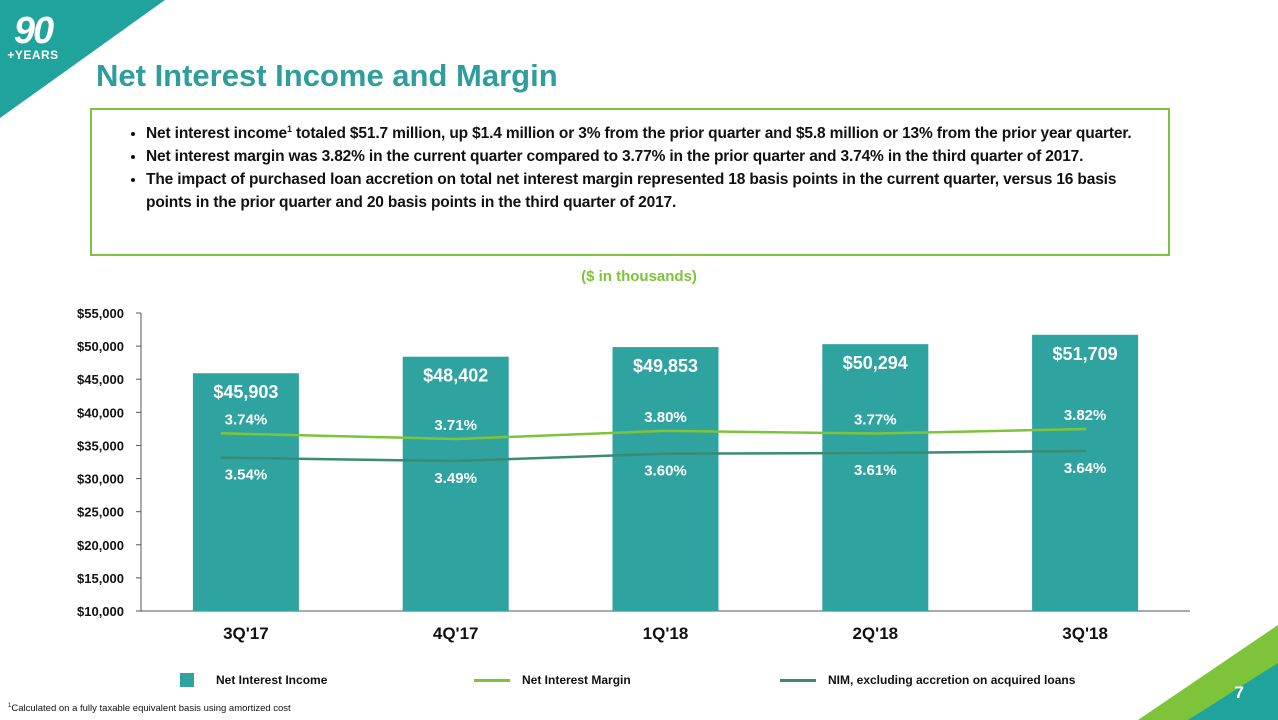  Describe the element at coordinates (455, 425) in the screenshot. I see `line-value-label: 3.71%` at that location.